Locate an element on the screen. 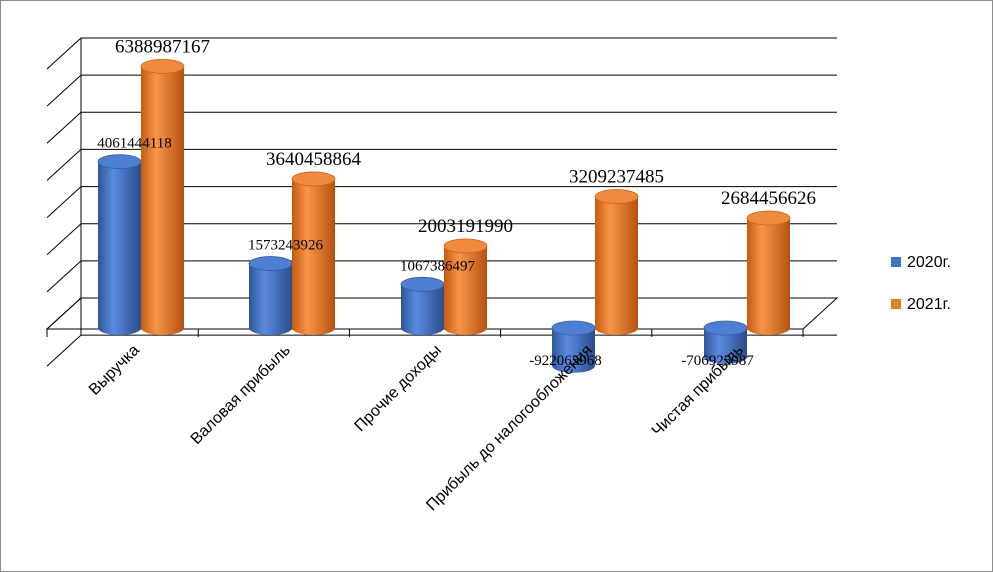 This screenshot has width=993, height=572. category-label: Прибыль до налогообложения is located at coordinates (509, 428).